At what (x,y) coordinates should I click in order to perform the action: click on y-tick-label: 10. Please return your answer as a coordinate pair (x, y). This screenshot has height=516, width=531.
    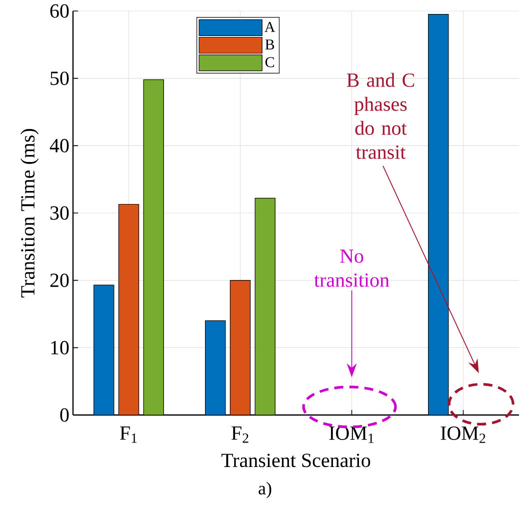
    Looking at the image, I should click on (60, 347).